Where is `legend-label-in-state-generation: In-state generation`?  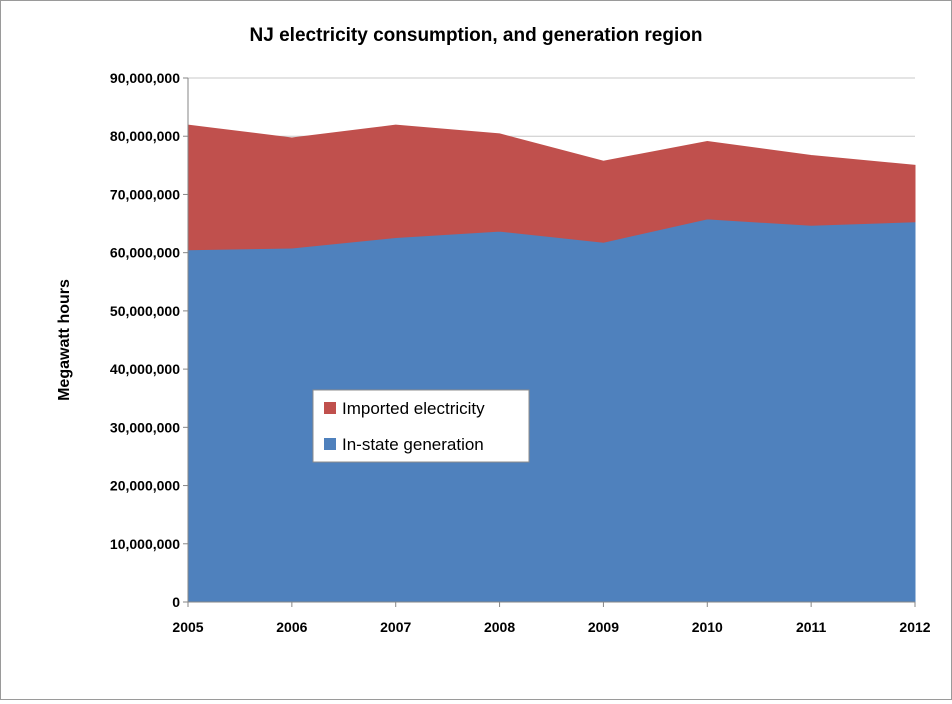
legend-label-in-state-generation: In-state generation is located at coordinates (413, 444).